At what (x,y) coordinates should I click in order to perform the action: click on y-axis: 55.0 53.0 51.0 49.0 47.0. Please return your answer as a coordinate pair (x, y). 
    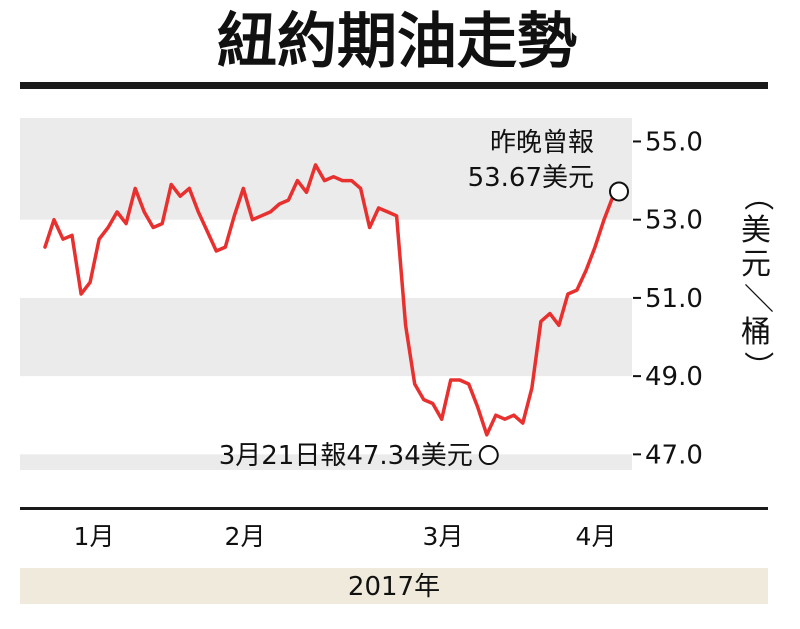
    Looking at the image, I should click on (668, 298).